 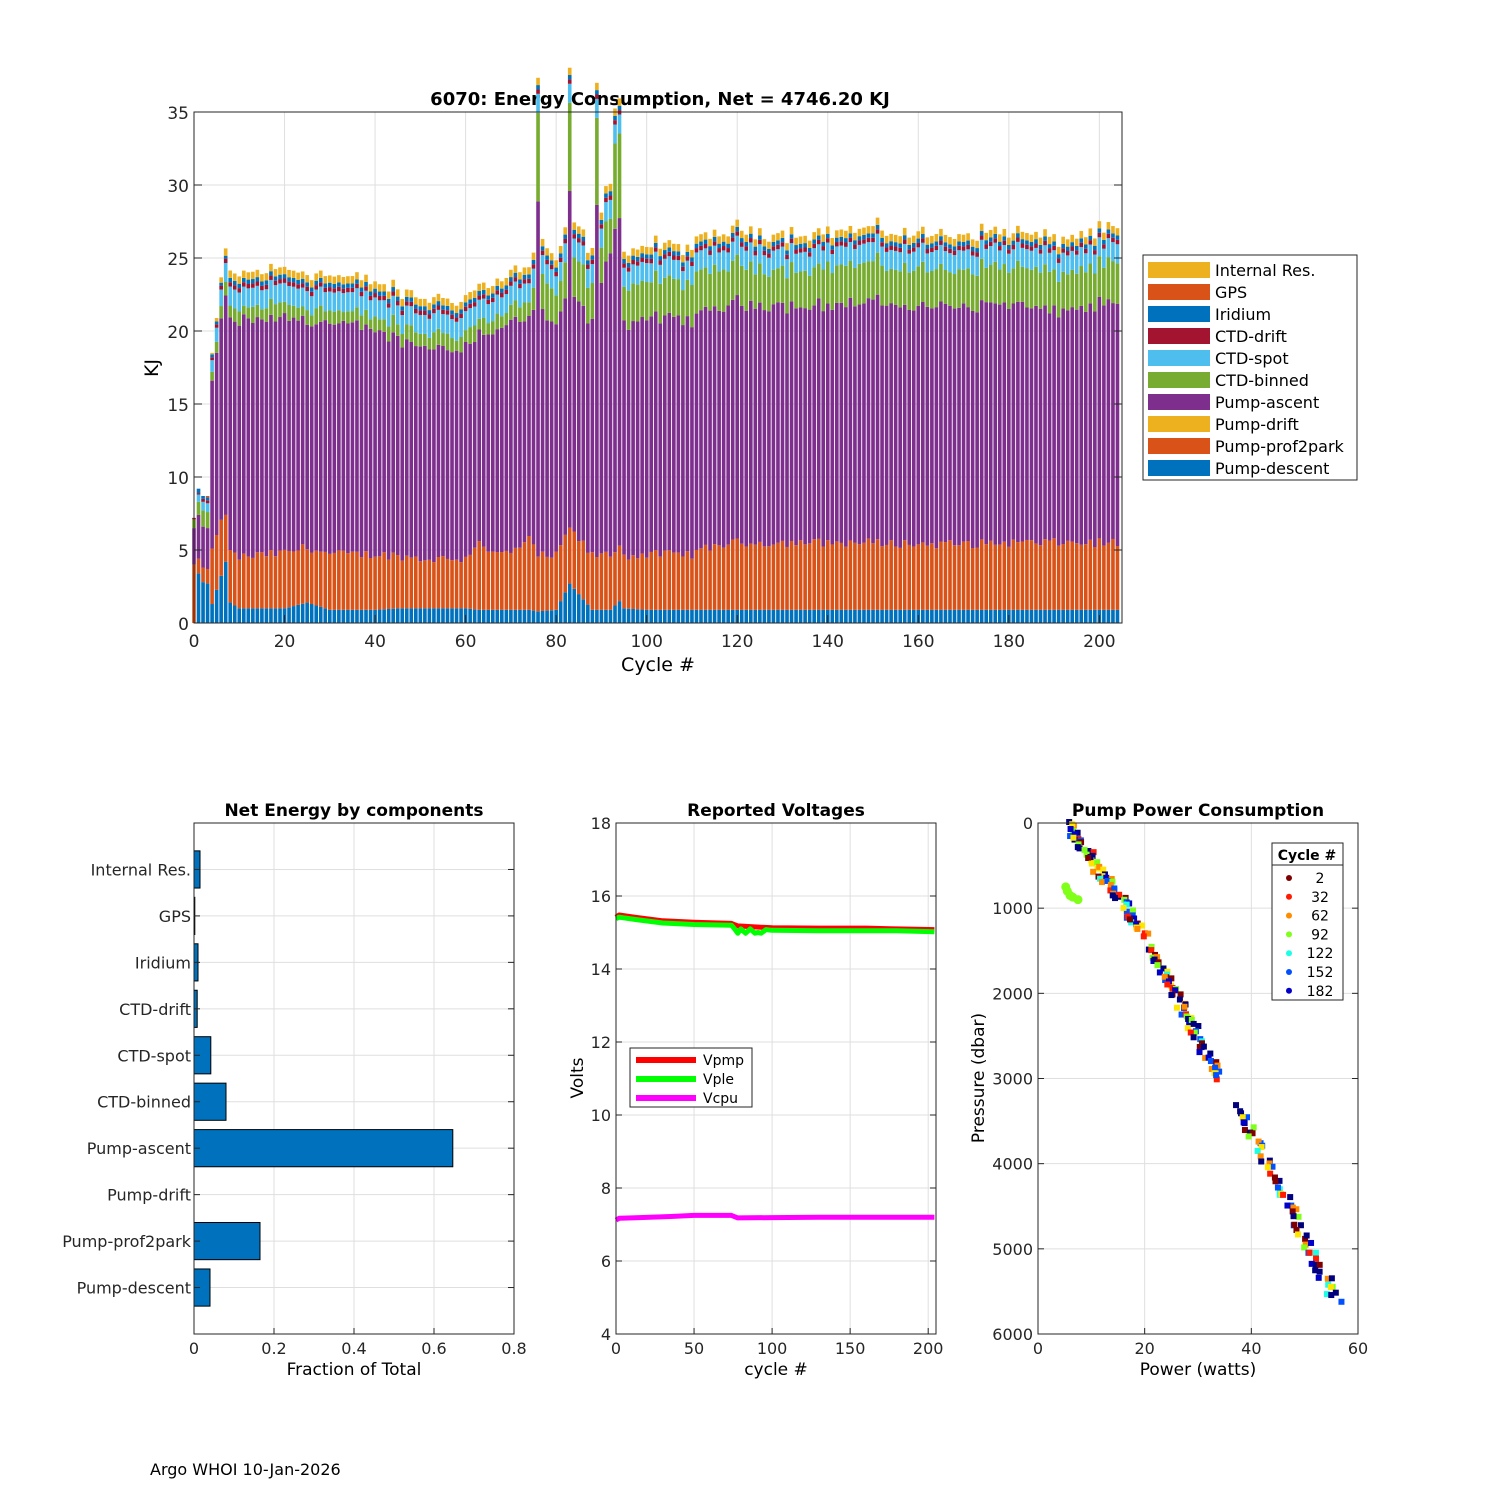 What do you see at coordinates (774, 925) in the screenshot?
I see `line-vple` at bounding box center [774, 925].